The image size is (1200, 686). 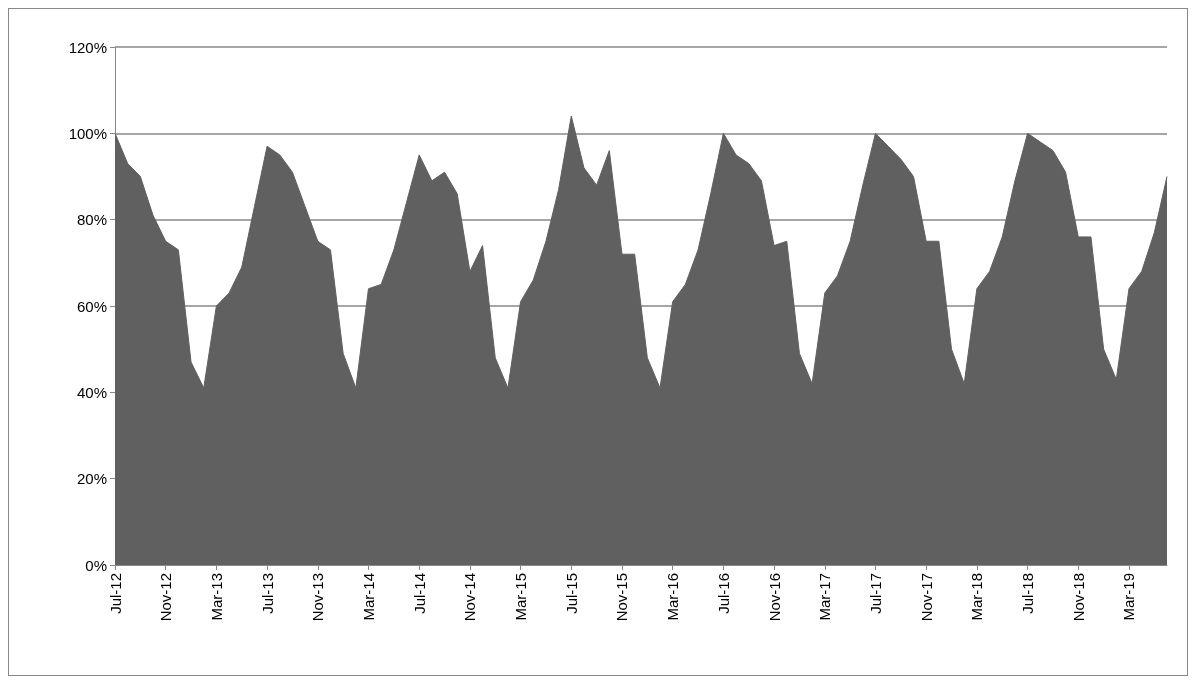 I want to click on x-tick-label: Mar-13, so click(x=216, y=597).